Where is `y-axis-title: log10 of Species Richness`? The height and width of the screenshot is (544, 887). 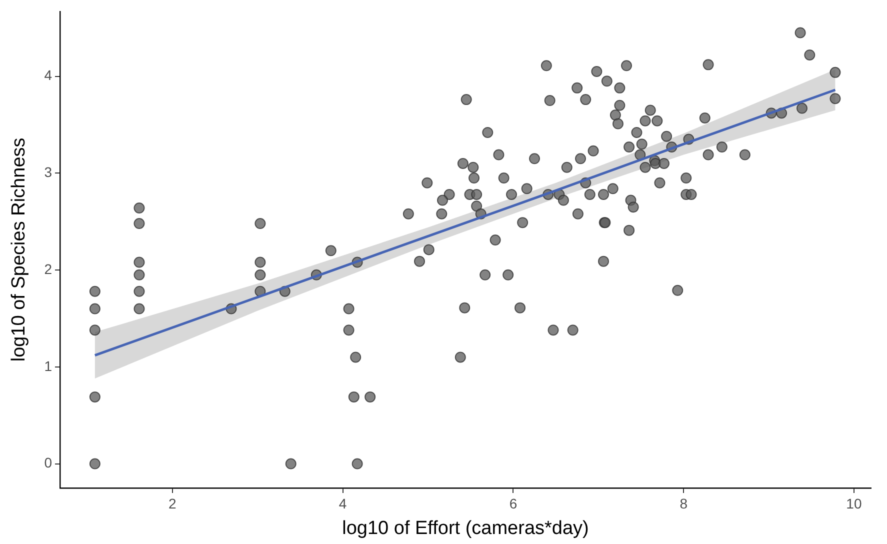
y-axis-title: log10 of Species Richness is located at coordinates (19, 250).